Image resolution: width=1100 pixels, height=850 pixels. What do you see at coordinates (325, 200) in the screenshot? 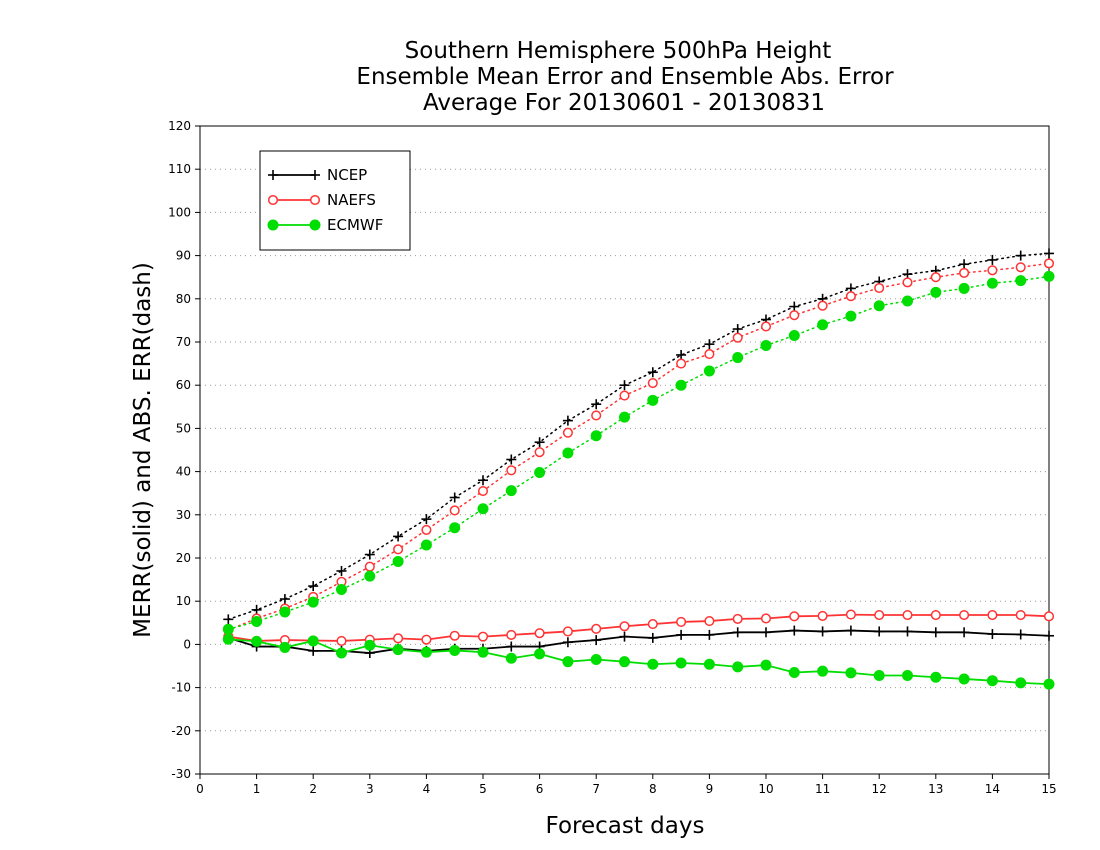
I see `legend-items: NCEP NAEFS ECMWF` at bounding box center [325, 200].